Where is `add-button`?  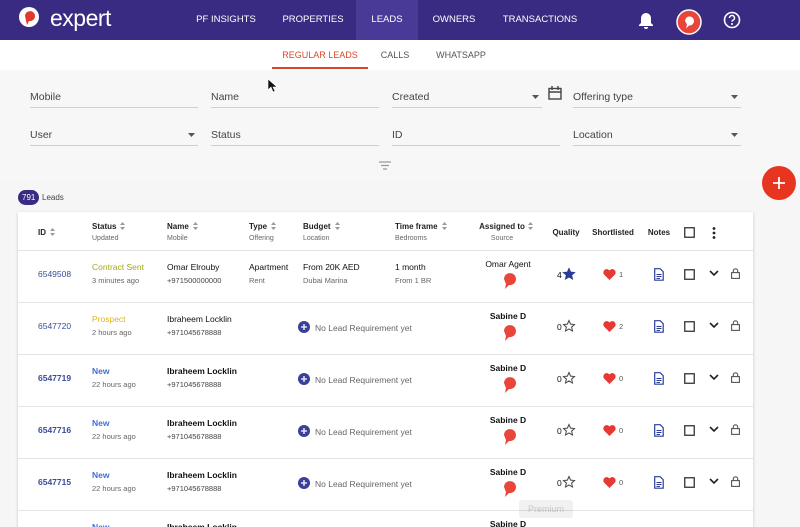 add-button is located at coordinates (779, 183).